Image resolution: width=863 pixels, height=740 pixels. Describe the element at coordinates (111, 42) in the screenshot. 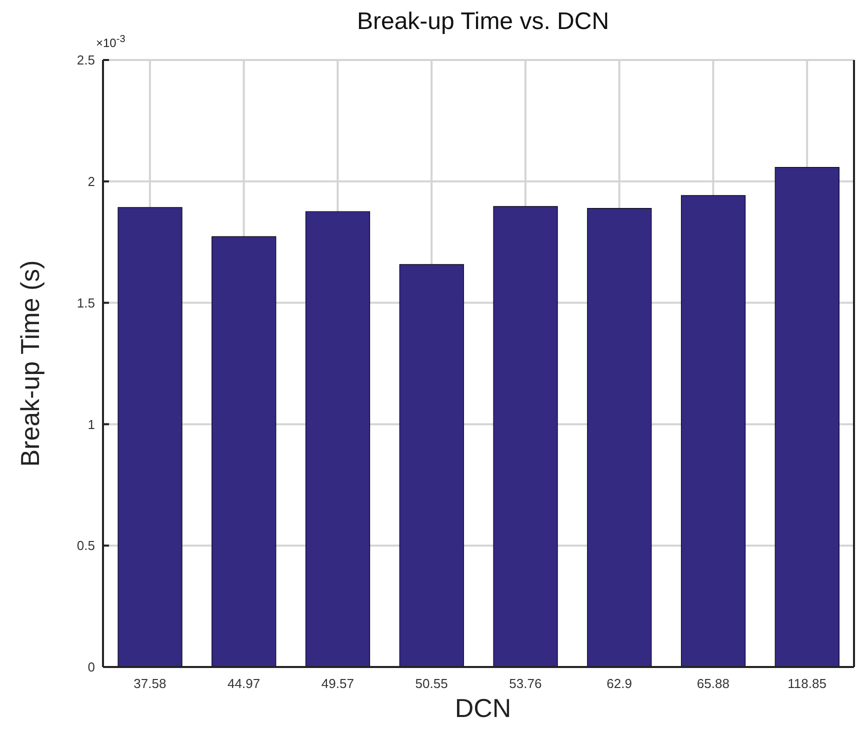

I see `text: ×10$^{-3}$` at that location.